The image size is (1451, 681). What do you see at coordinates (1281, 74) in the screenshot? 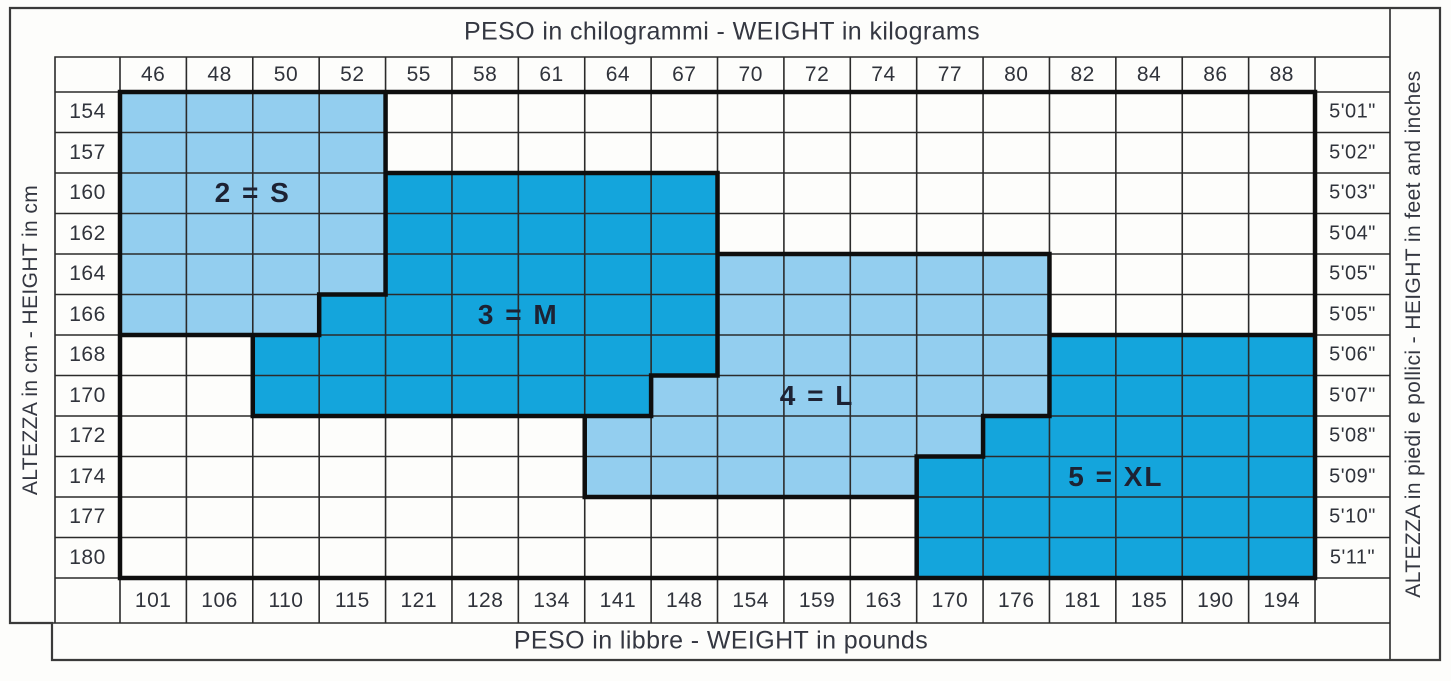
I see `weight-kg-value: 88` at bounding box center [1281, 74].